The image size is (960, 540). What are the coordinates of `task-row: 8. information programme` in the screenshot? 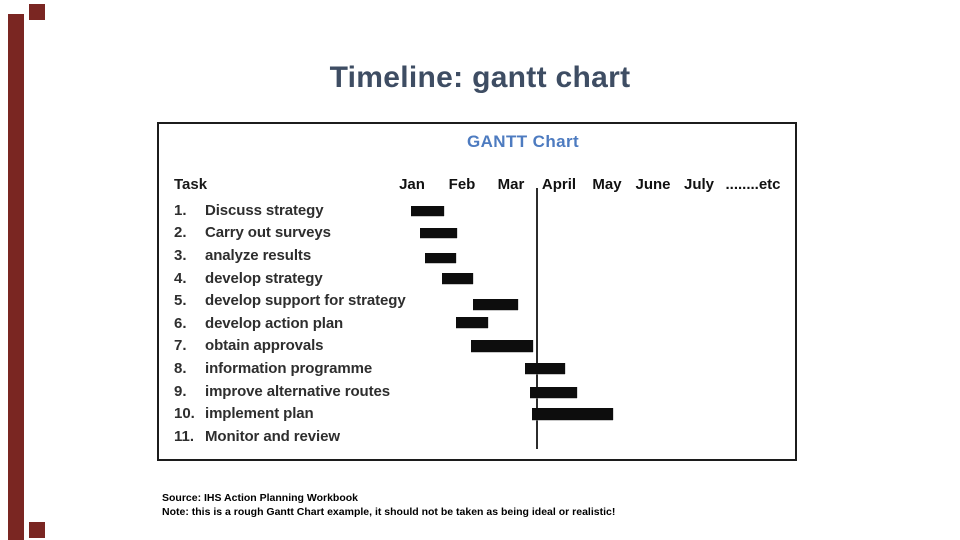 It's located at (359, 368).